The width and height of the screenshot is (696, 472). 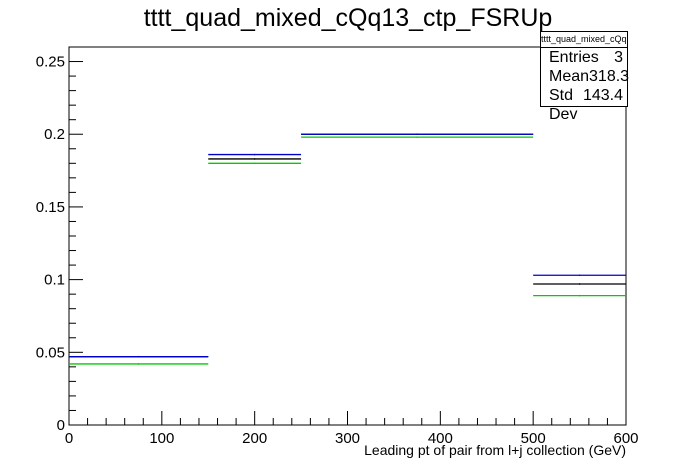 I want to click on y-tick-label: 0.05, so click(x=50, y=352).